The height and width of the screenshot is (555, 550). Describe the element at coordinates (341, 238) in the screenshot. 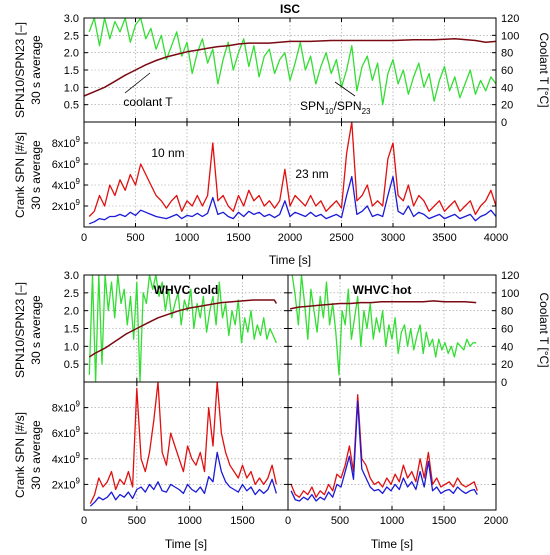

I see `x-tick-label: 2500` at that location.